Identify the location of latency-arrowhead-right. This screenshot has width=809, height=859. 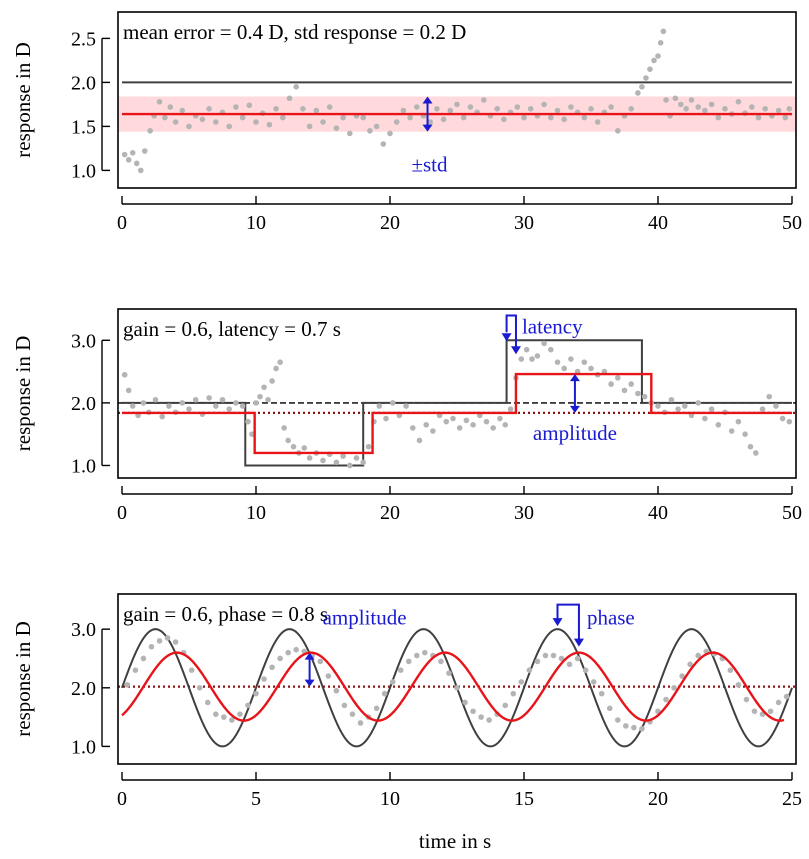
(515, 350).